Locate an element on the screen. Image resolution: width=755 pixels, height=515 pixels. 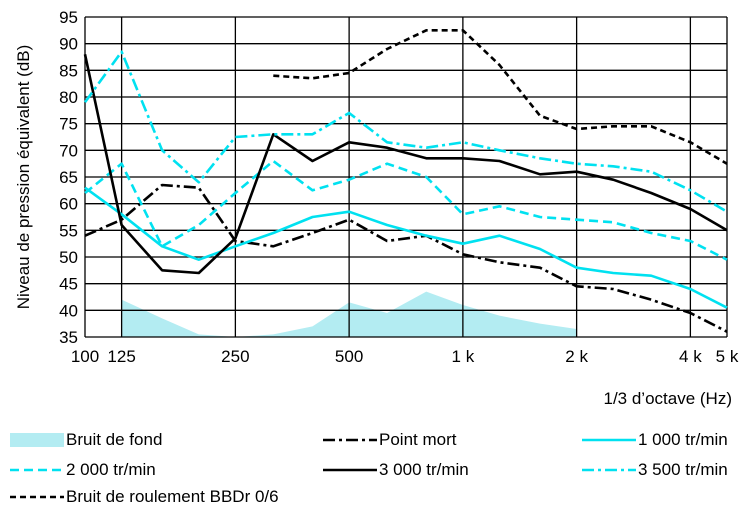
legend-swatch-mark is located at coordinates (37, 440).